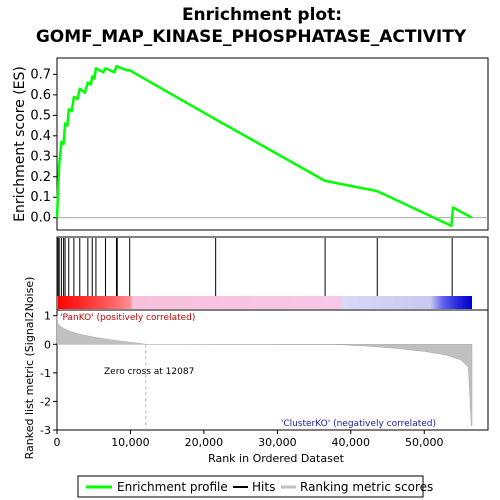  What do you see at coordinates (40, 177) in the screenshot?
I see `es-y-tick-label: 0.2` at bounding box center [40, 177].